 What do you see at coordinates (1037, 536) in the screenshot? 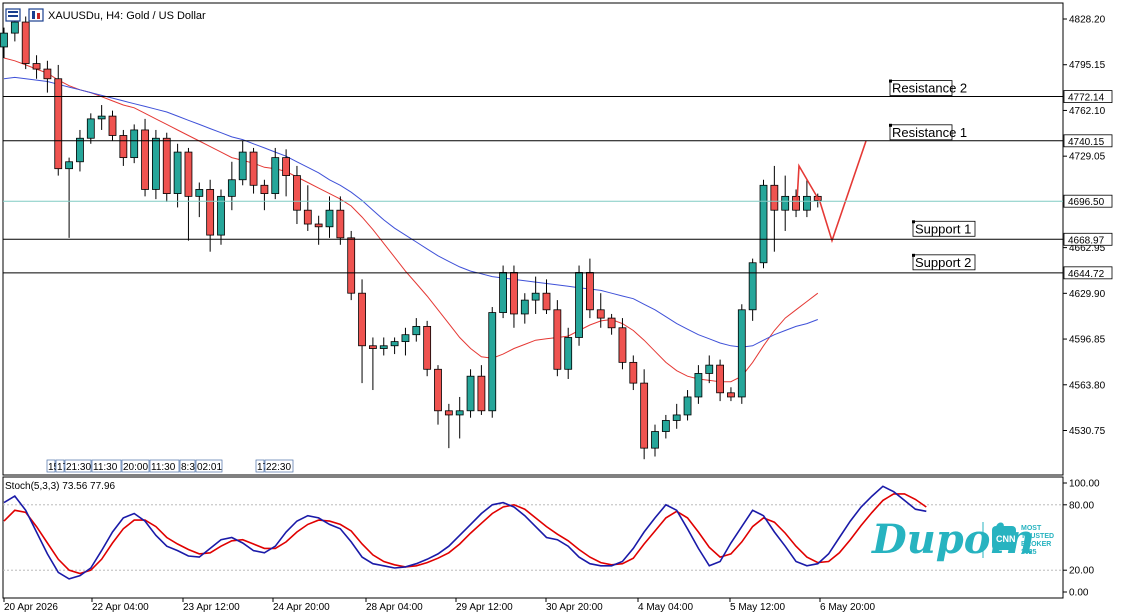
I see `badge-line-2: TRUSTED` at bounding box center [1037, 536].